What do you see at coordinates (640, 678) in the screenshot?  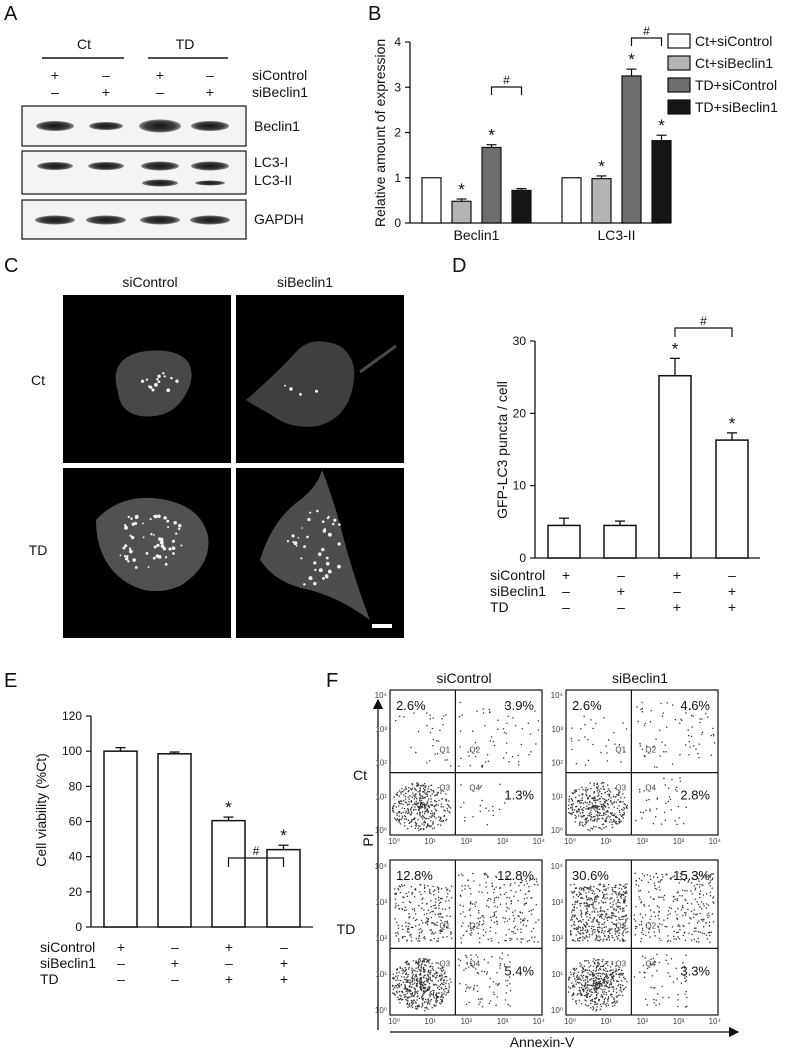 I see `flow-col-sibeclin1: siBeclin1` at bounding box center [640, 678].